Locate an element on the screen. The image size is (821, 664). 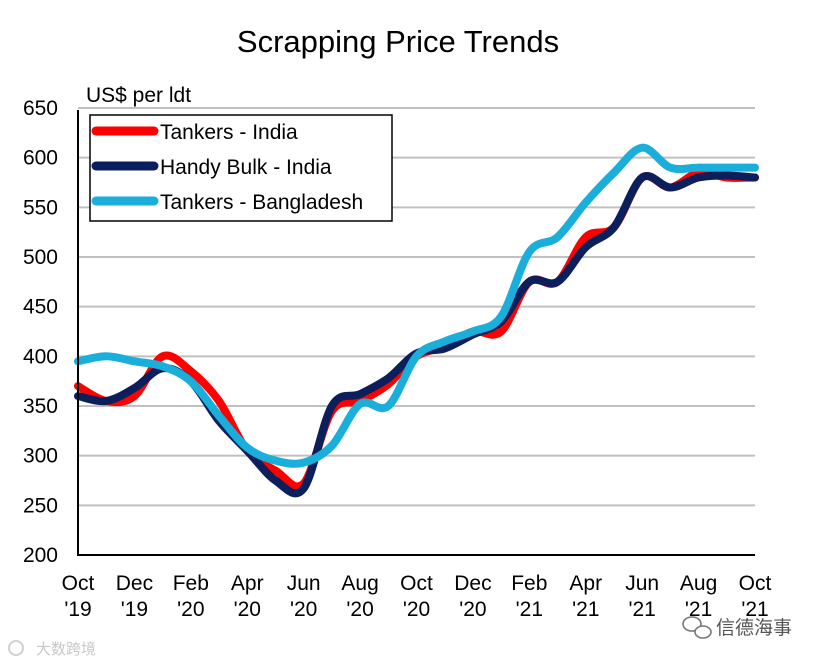
legend-label-handy-bulk-india: Handy Bulk - India is located at coordinates (246, 167).